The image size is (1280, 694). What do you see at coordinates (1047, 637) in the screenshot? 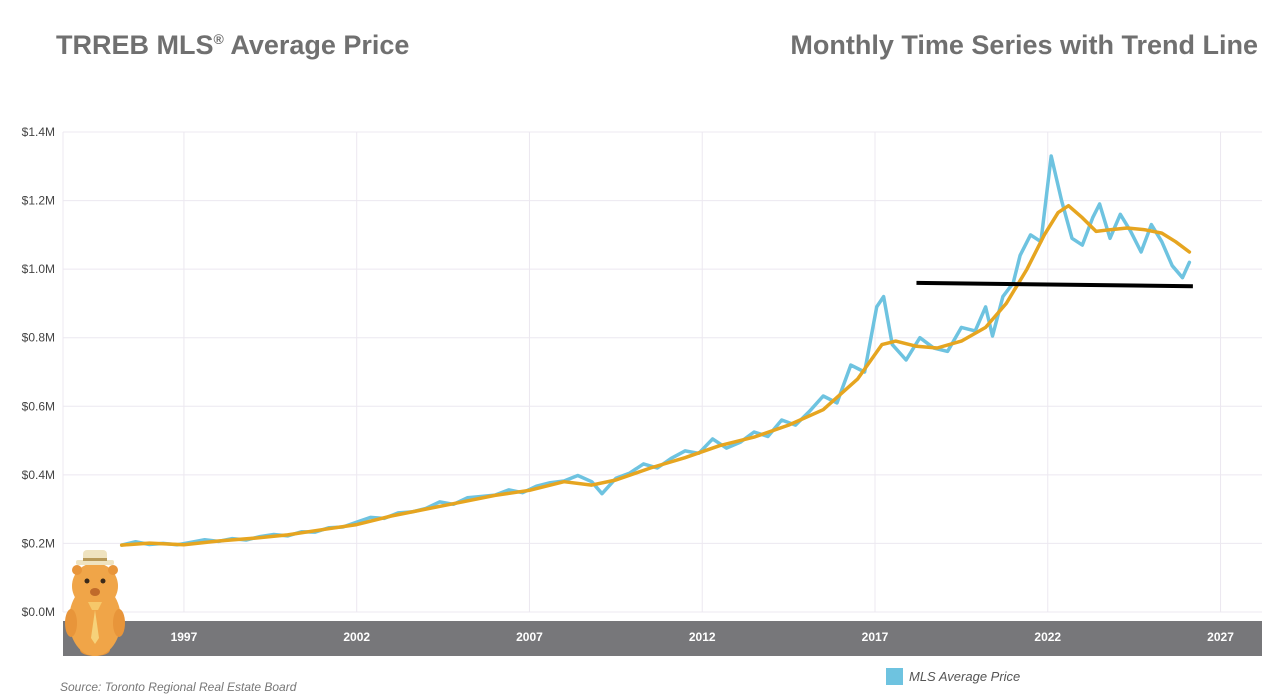
I see `x-tick-label: 2022` at bounding box center [1047, 637].